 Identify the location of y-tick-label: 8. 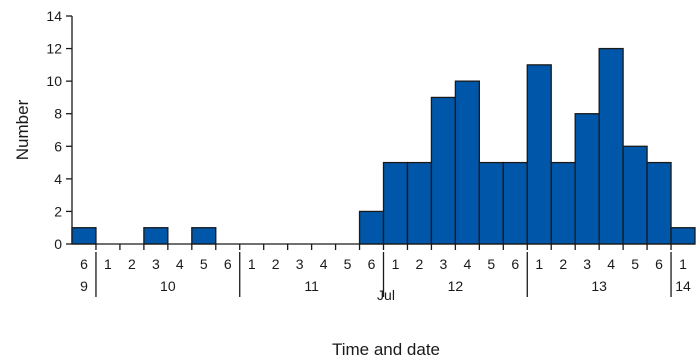
(58, 114).